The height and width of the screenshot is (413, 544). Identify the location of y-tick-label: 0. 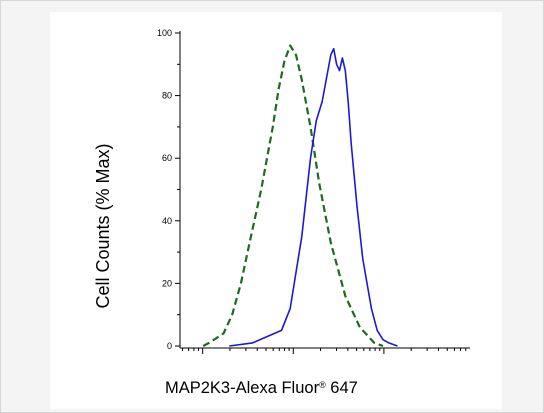
(169, 346).